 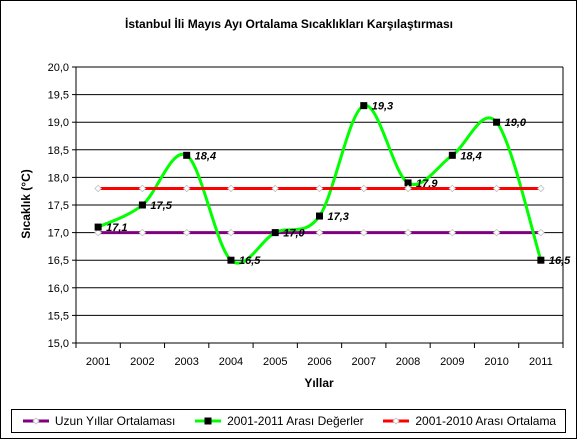 What do you see at coordinates (186, 362) in the screenshot?
I see `x-tick-label: 2003` at bounding box center [186, 362].